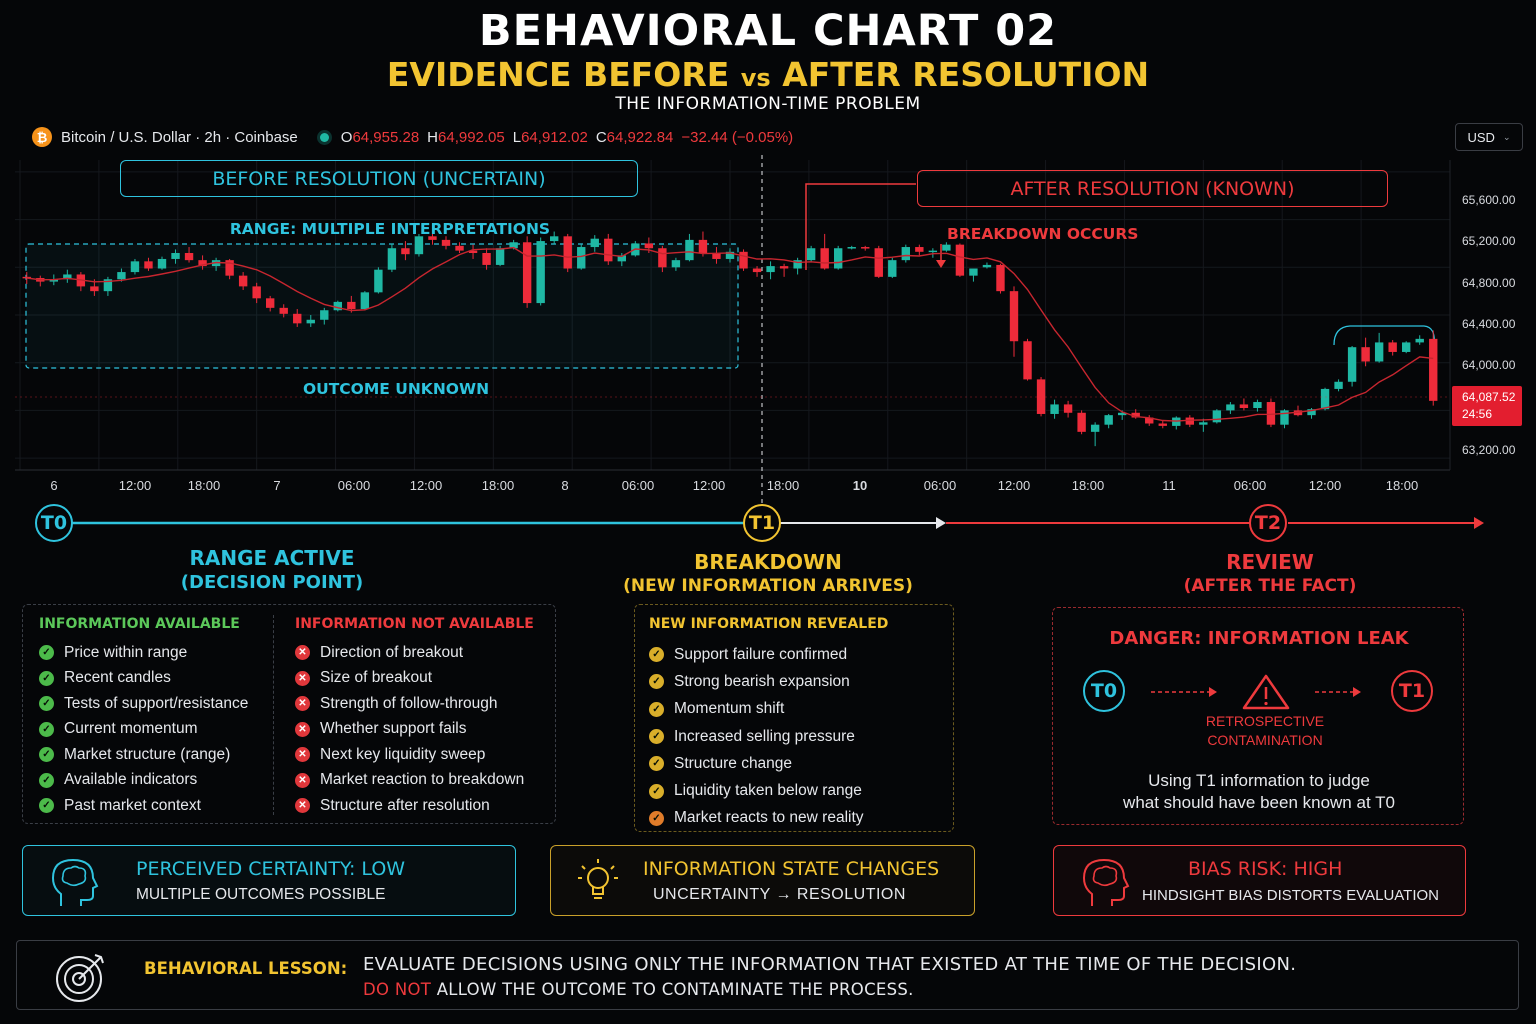  What do you see at coordinates (324, 137) in the screenshot?
I see `status-dot-icon` at bounding box center [324, 137].